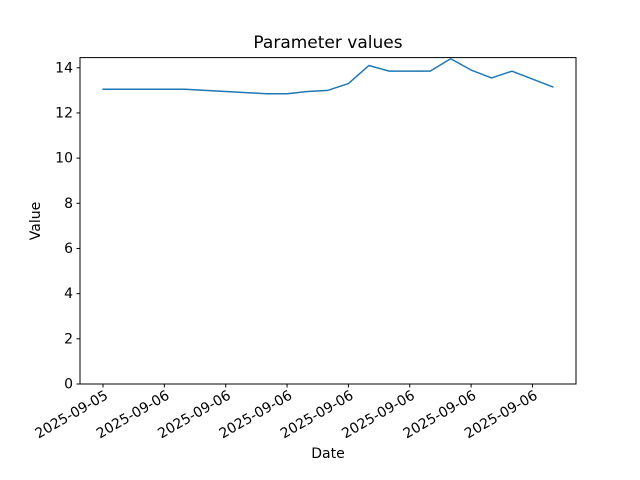 Image resolution: width=640 pixels, height=480 pixels. Describe the element at coordinates (64, 68) in the screenshot. I see `y-tick-label: 14` at that location.